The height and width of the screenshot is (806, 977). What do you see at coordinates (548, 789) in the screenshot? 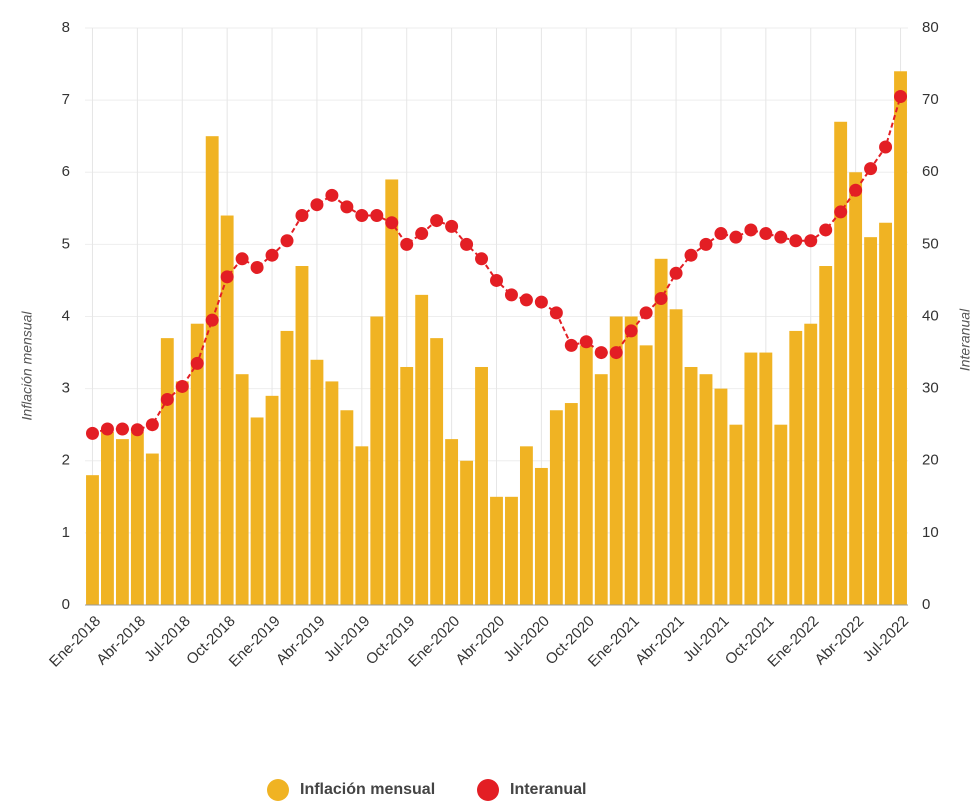
I see `legend-label: Interanual` at bounding box center [548, 789].